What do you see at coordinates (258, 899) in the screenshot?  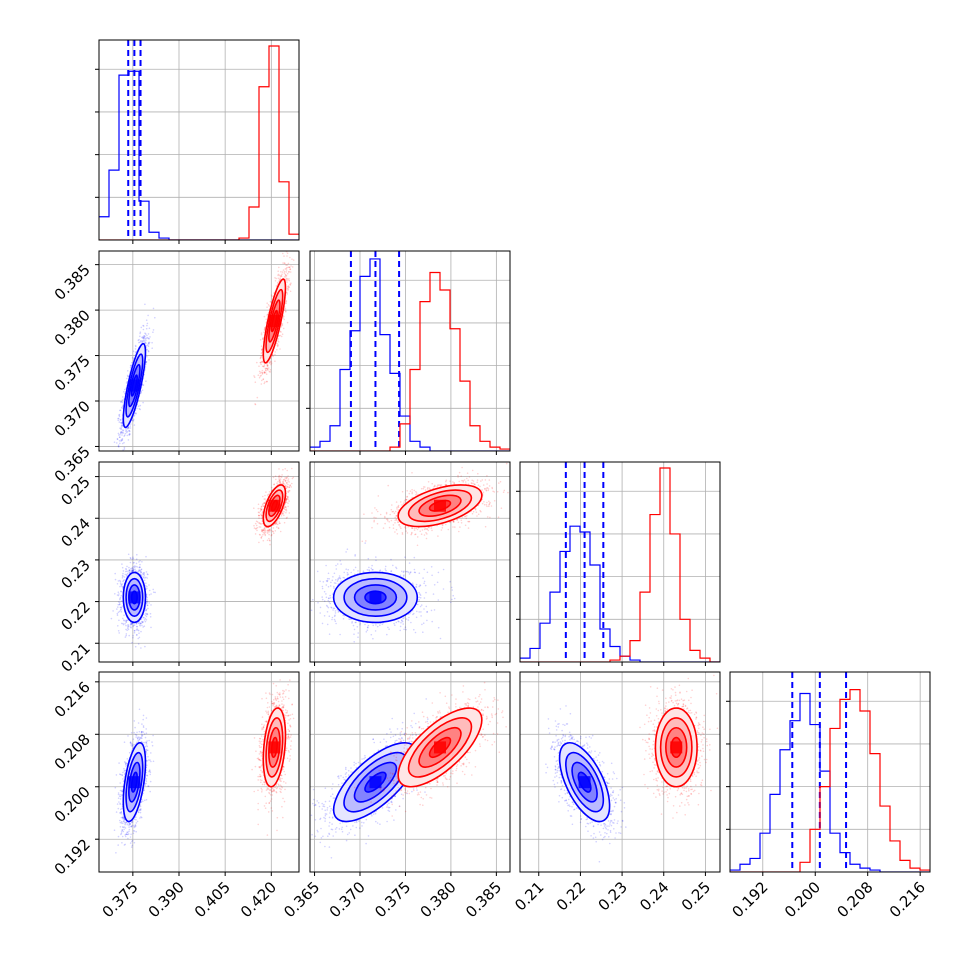 I see `x-tick-label: 0.420` at bounding box center [258, 899].